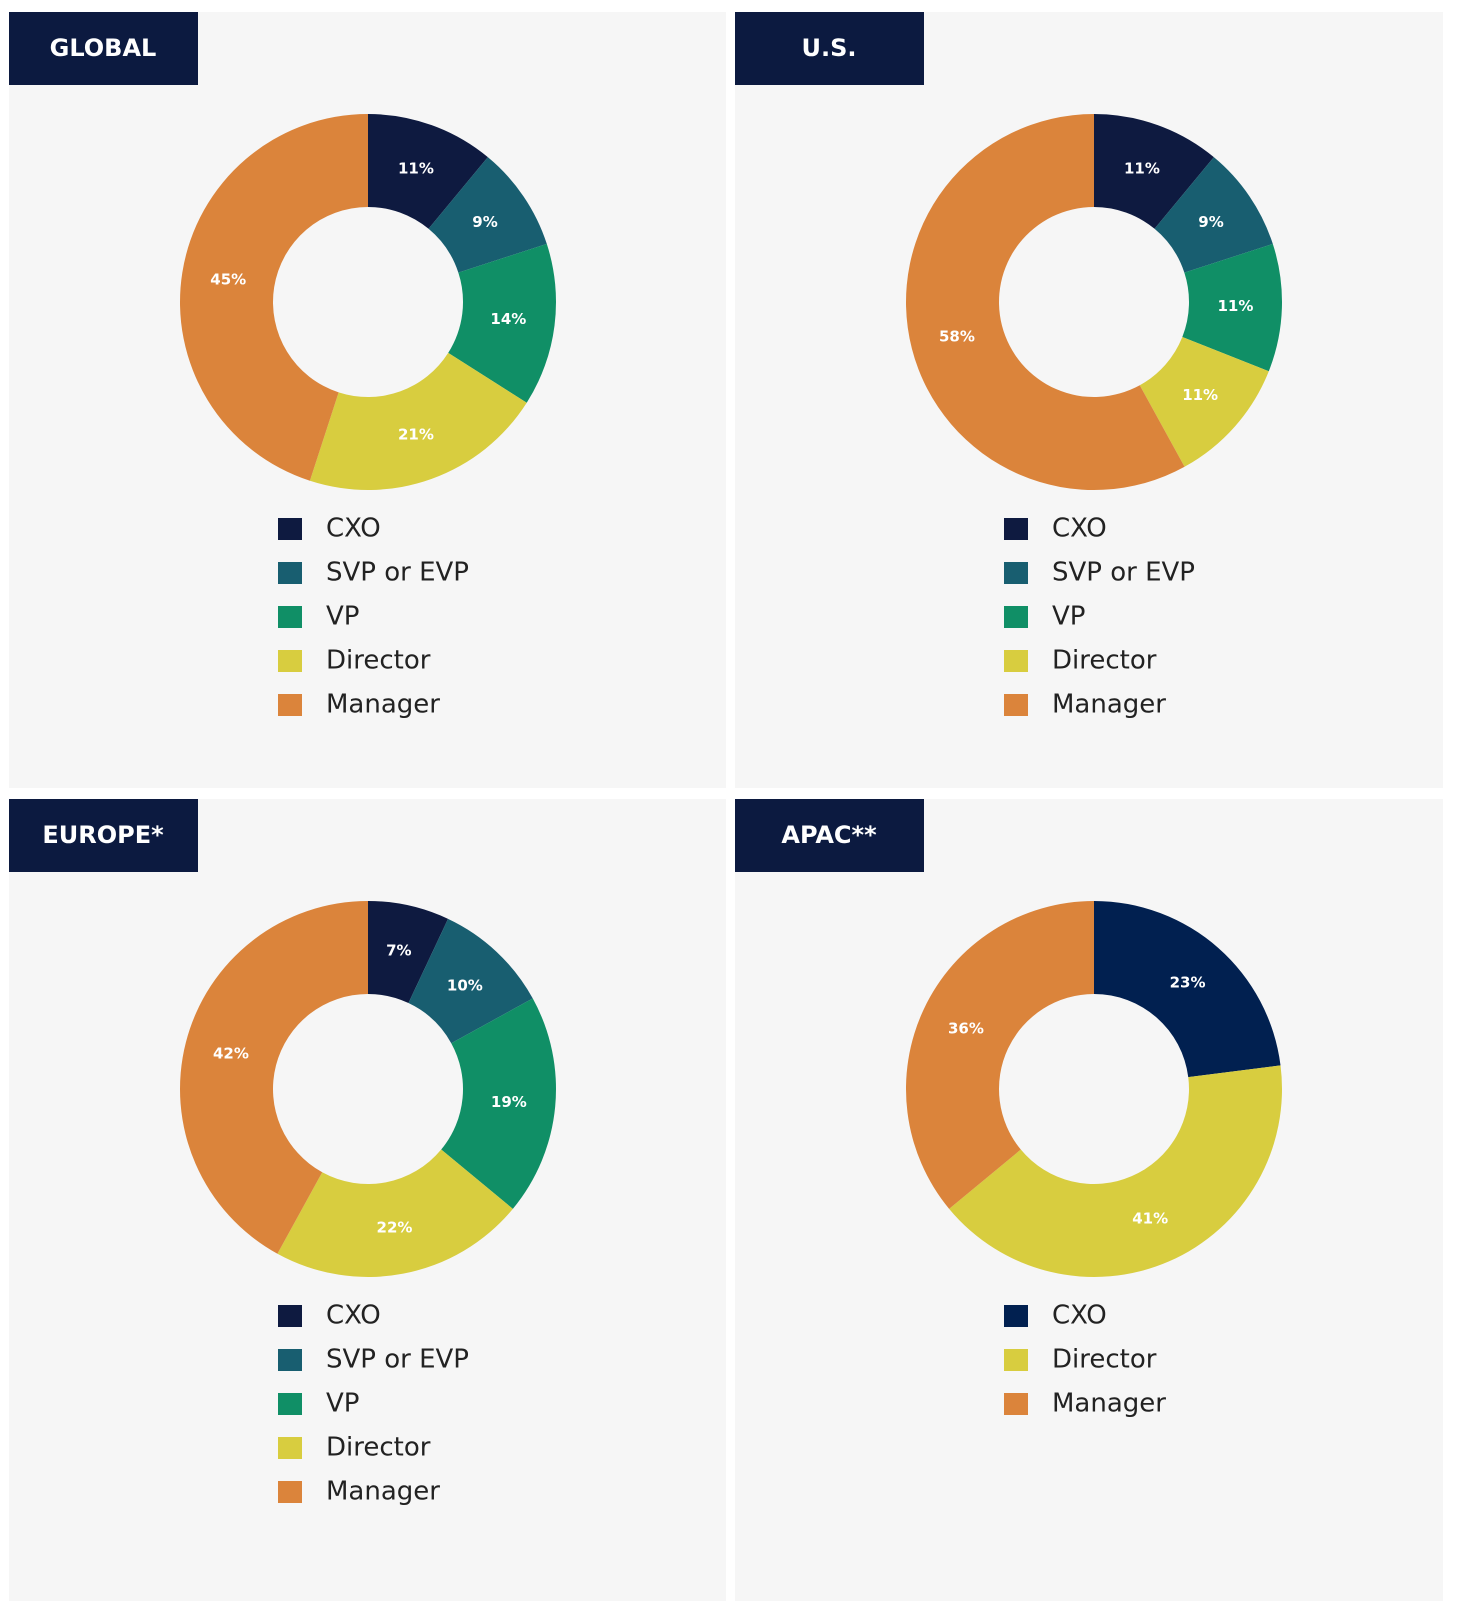  Describe the element at coordinates (465, 985) in the screenshot. I see `value-label: 10%` at that location.